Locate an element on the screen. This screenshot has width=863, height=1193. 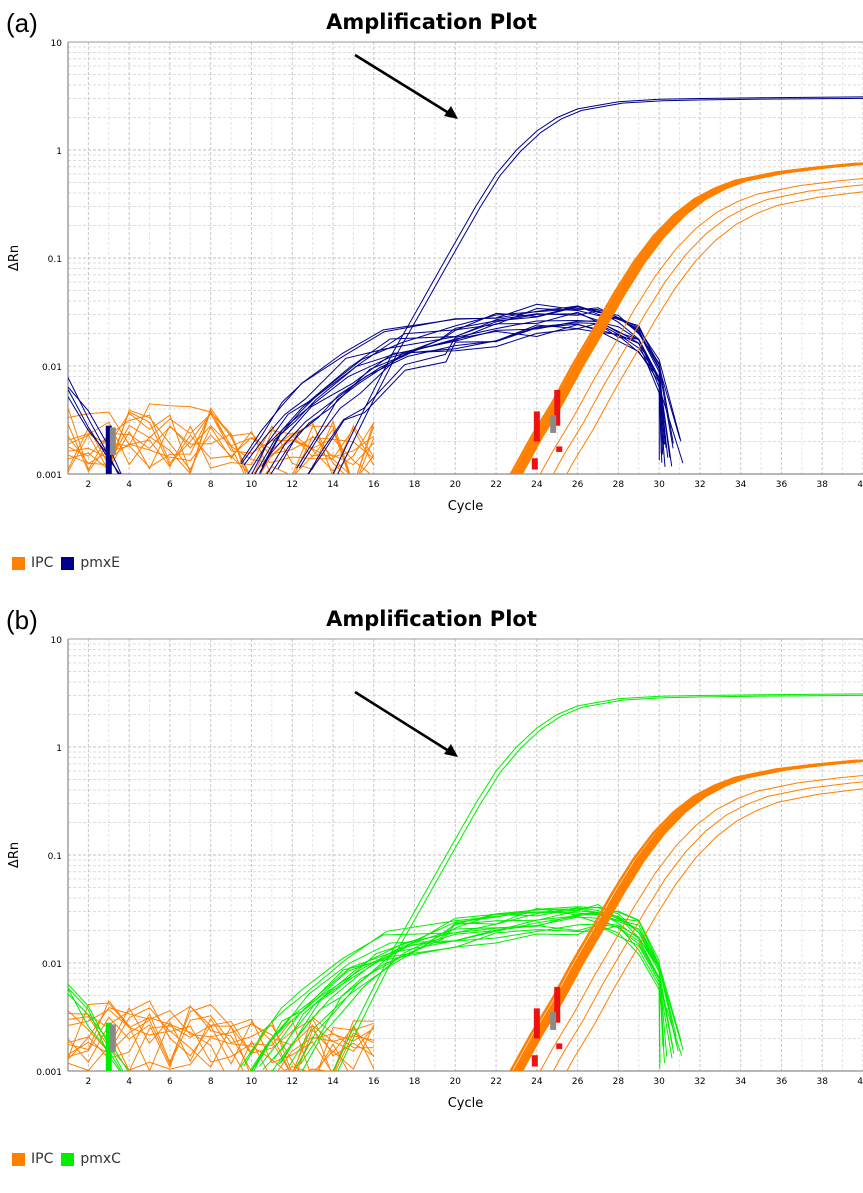
legend-label: pmxC is located at coordinates (100, 1159).